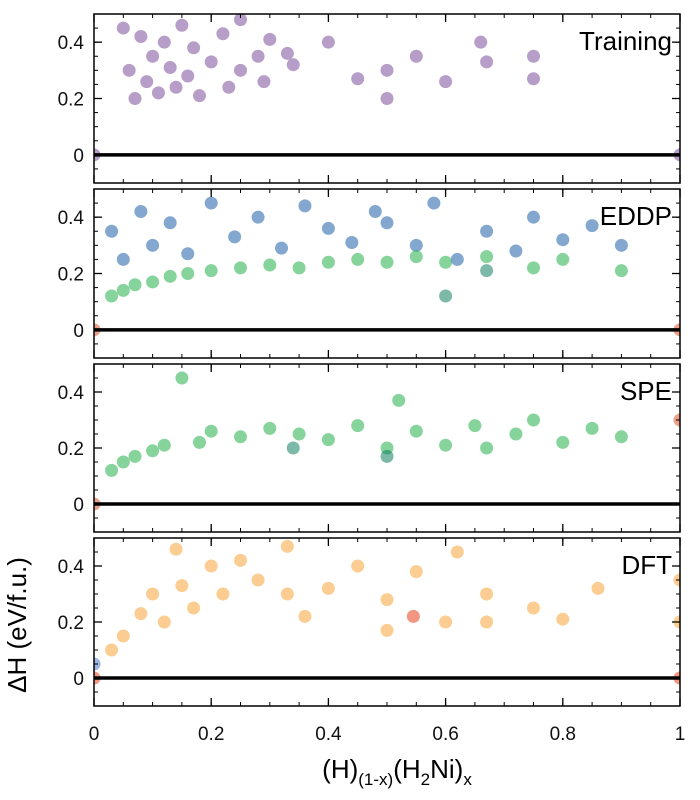  I want to click on x-tick-label: 0.4, so click(328, 734).